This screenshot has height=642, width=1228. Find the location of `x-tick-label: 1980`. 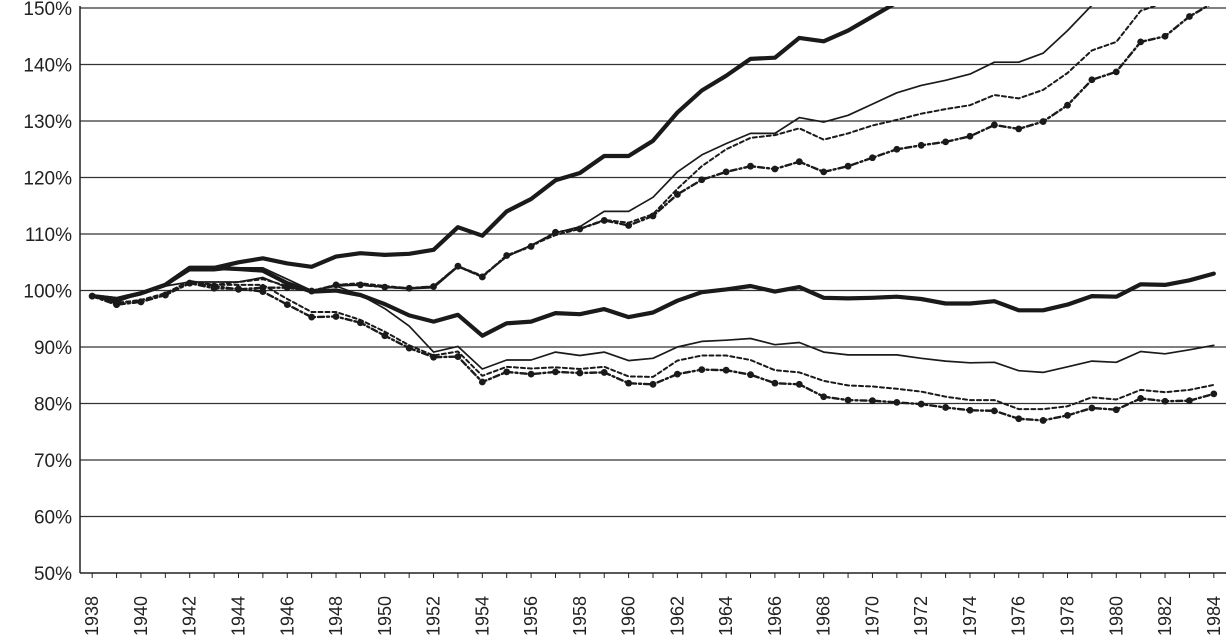

x-tick-label: 1980 is located at coordinates (1116, 616).